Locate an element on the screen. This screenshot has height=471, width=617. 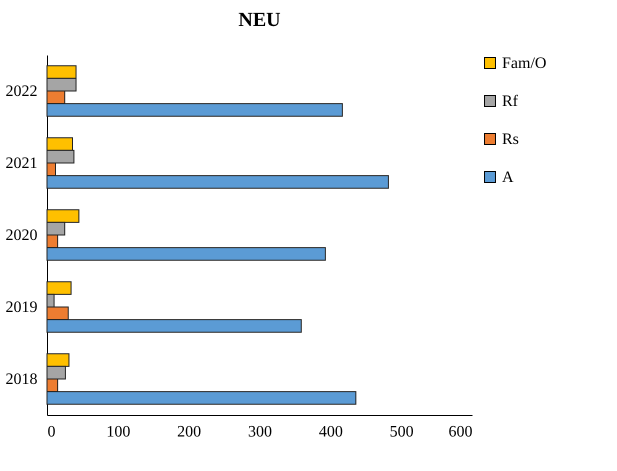
legend-label: Rf is located at coordinates (510, 101).